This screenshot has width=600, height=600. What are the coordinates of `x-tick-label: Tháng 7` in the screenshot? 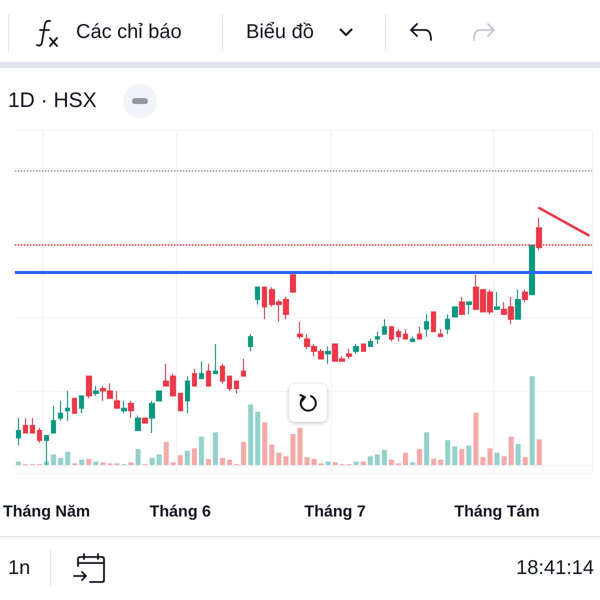 It's located at (335, 512).